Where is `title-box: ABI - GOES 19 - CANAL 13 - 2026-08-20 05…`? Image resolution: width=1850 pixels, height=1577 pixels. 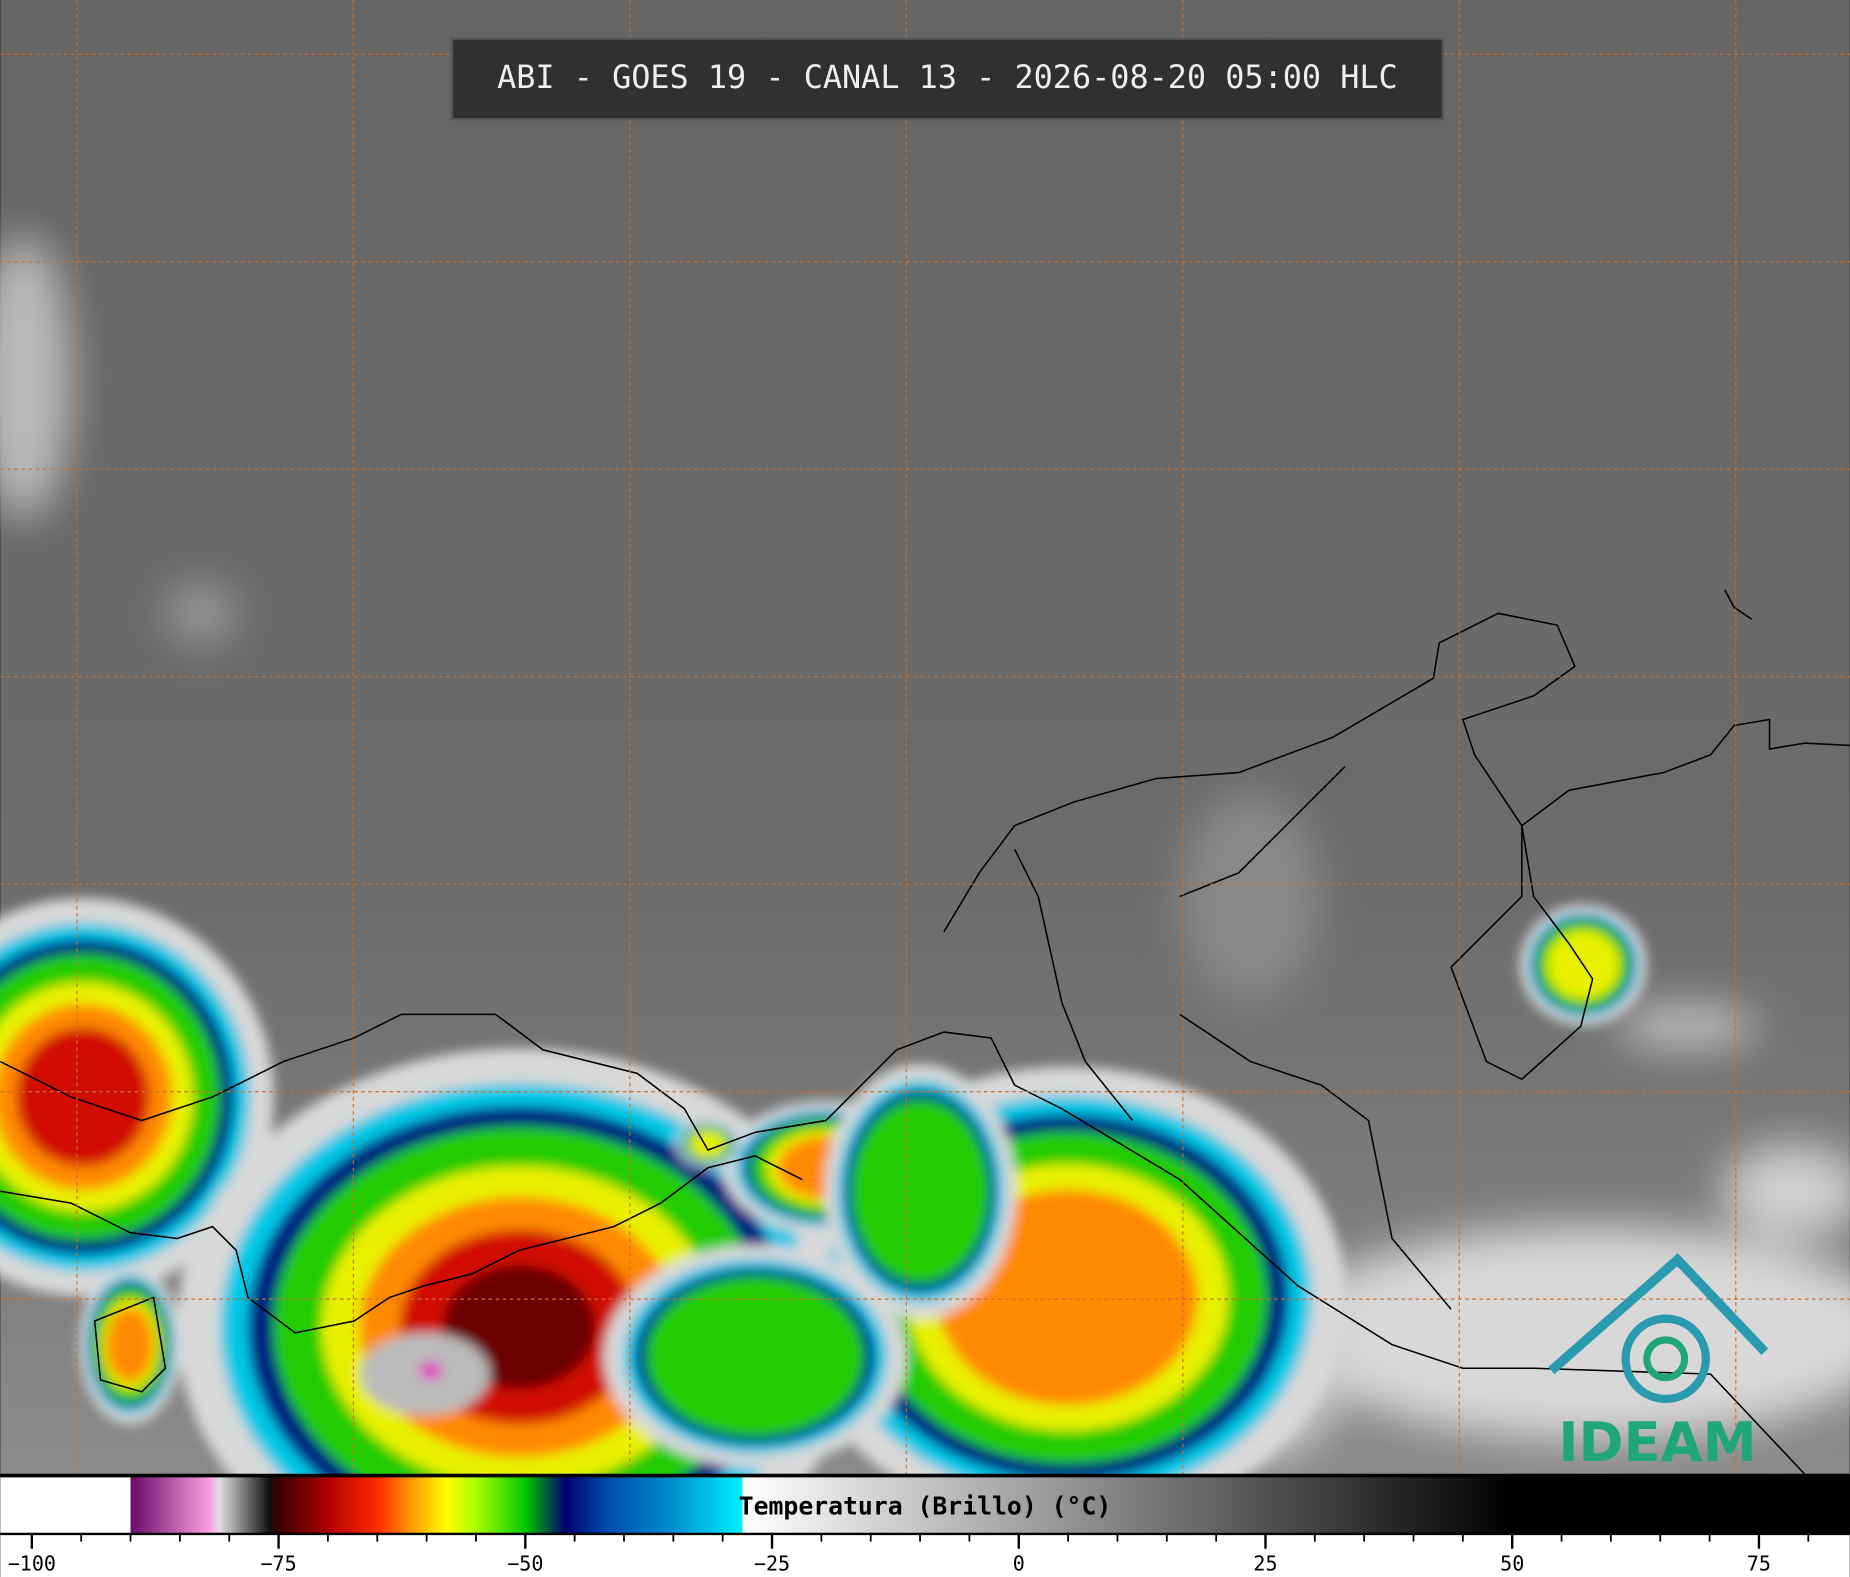 title-box: ABI - GOES 19 - CANAL 13 - 2026-08-20 05… is located at coordinates (947, 79).